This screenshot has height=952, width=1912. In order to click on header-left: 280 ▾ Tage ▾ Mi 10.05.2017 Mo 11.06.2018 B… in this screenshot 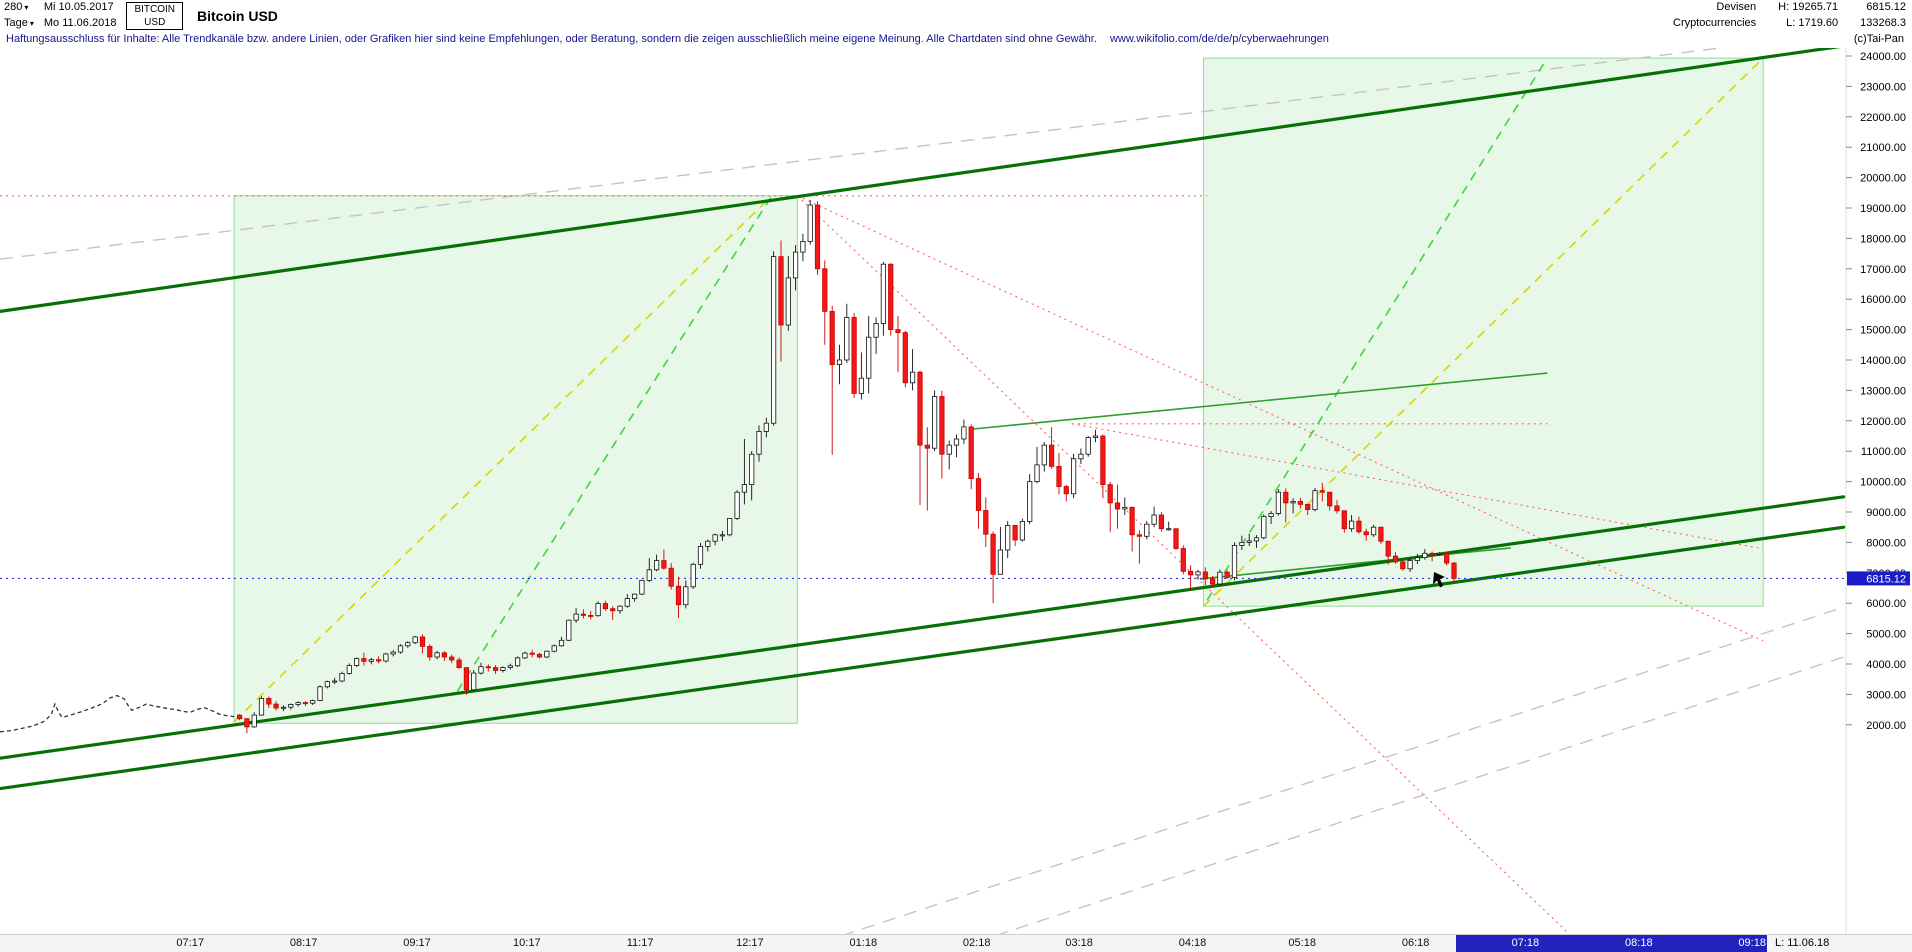, I will do `click(141, 15)`.